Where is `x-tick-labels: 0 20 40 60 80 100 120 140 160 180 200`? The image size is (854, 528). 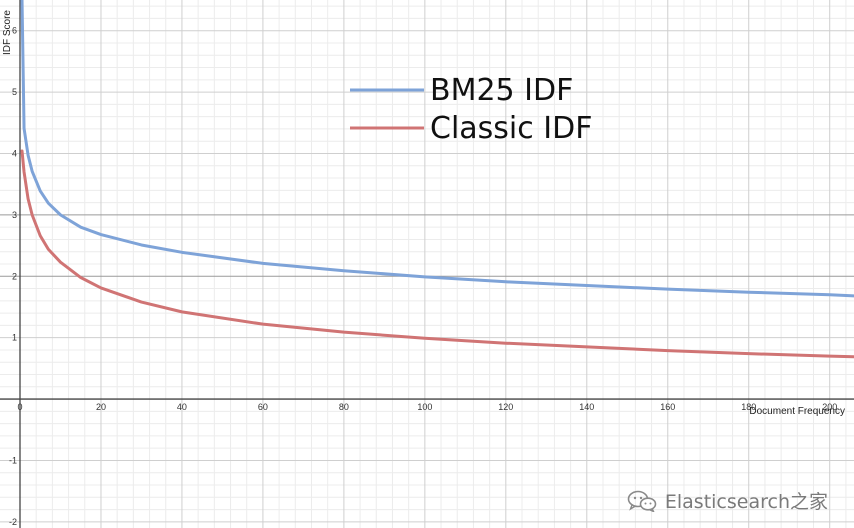 x-tick-labels: 0 20 40 60 80 100 120 140 160 180 200 is located at coordinates (427, 407).